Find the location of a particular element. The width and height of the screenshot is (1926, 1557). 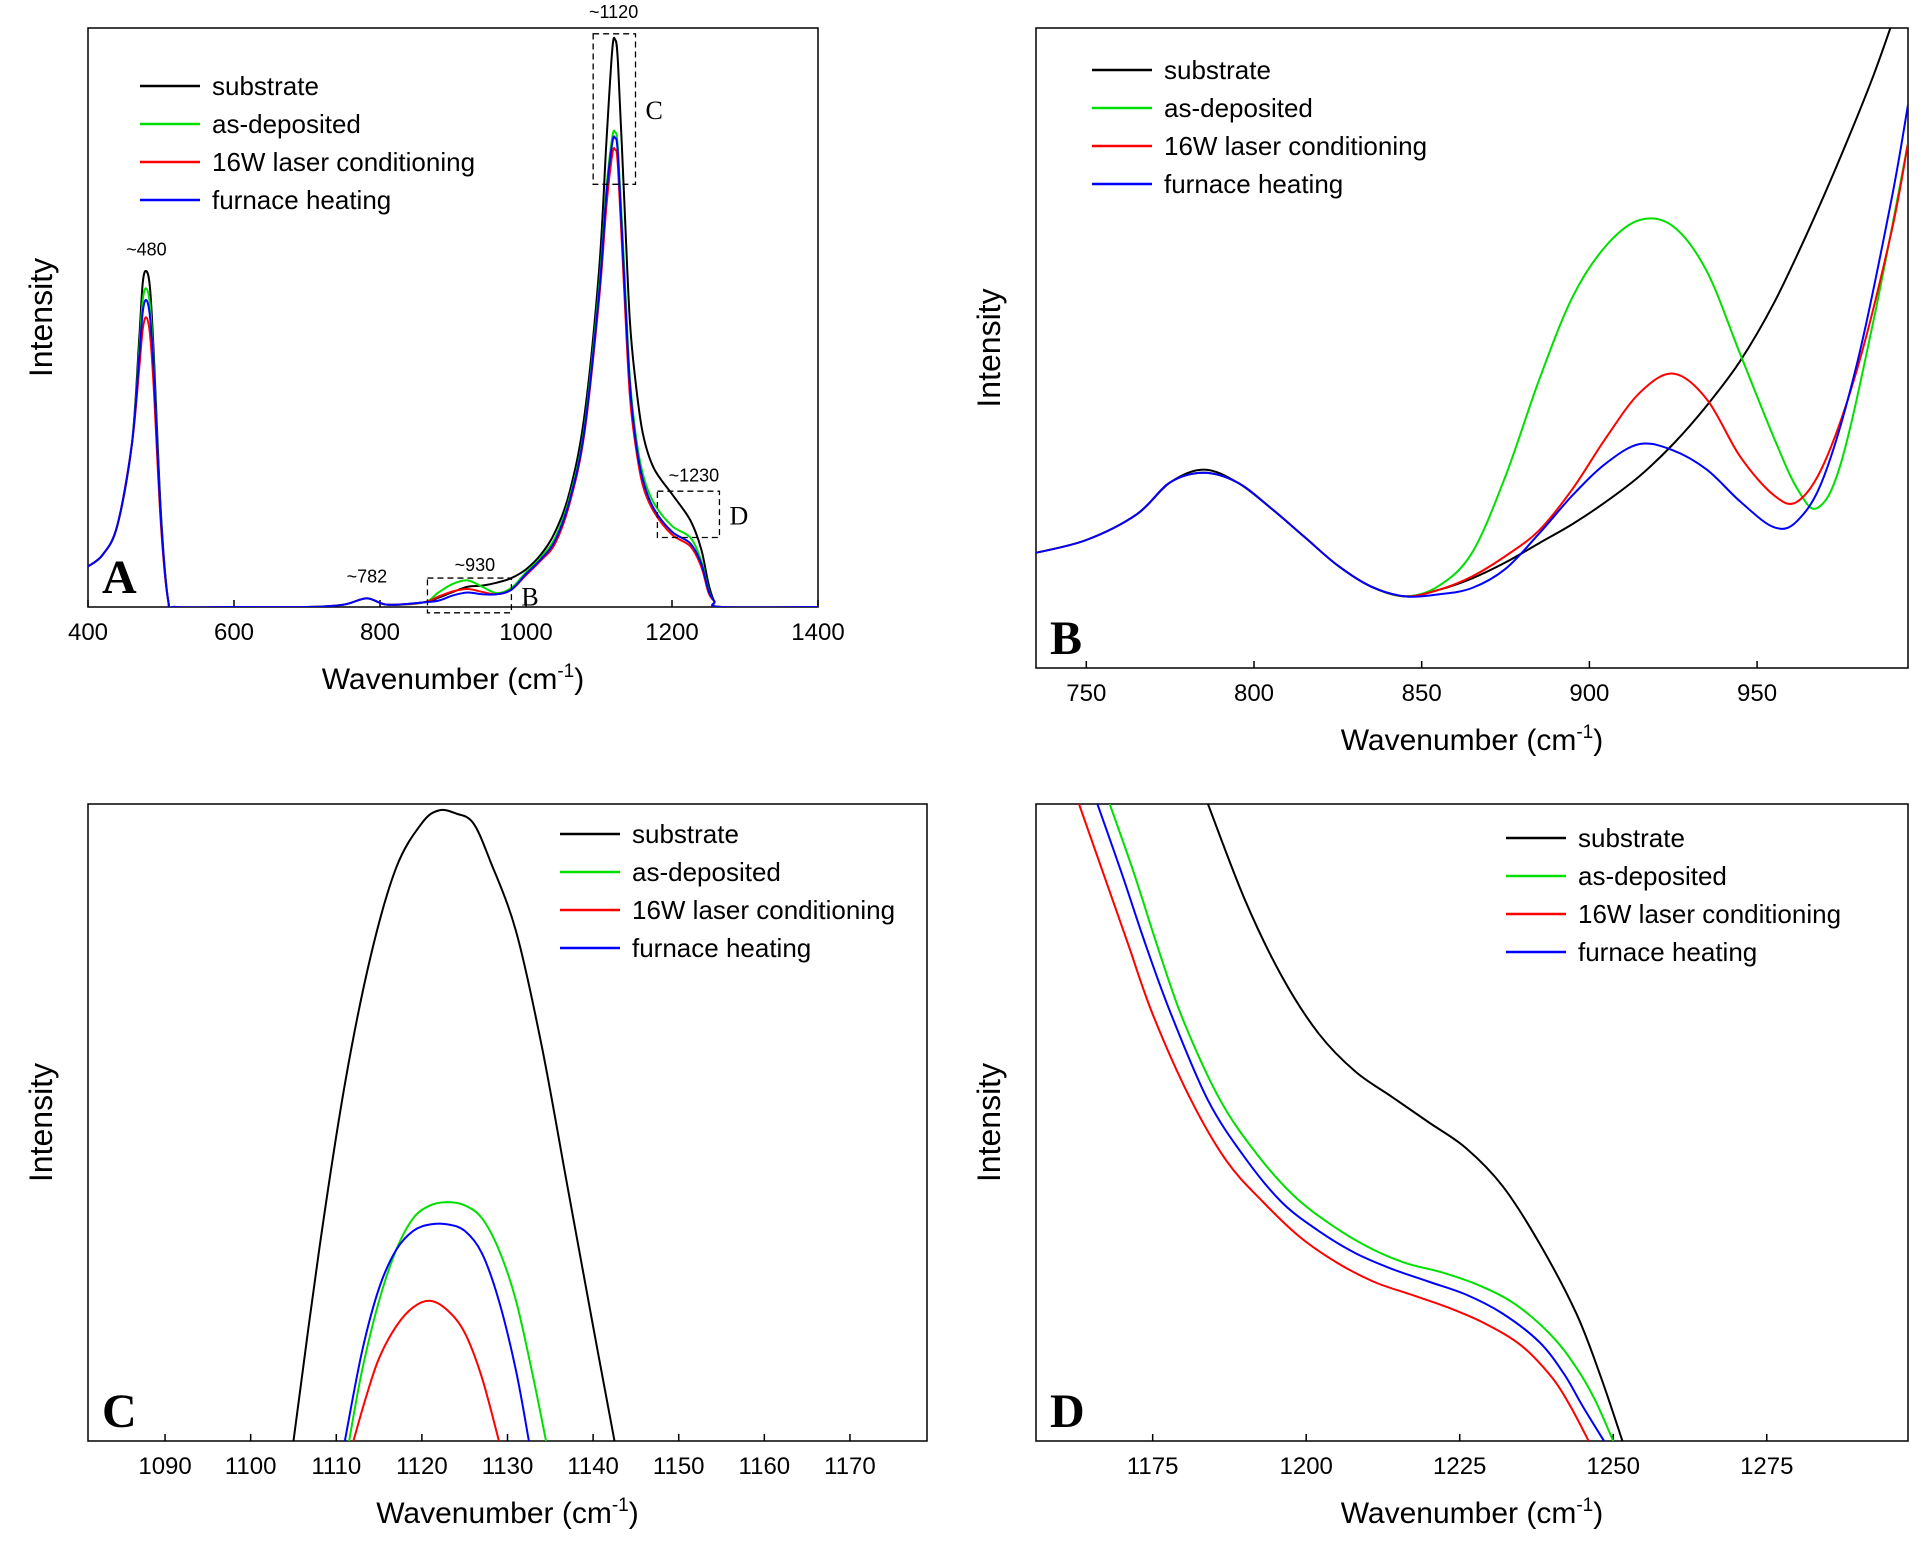

x-tick-label: 1100 is located at coordinates (251, 1466).